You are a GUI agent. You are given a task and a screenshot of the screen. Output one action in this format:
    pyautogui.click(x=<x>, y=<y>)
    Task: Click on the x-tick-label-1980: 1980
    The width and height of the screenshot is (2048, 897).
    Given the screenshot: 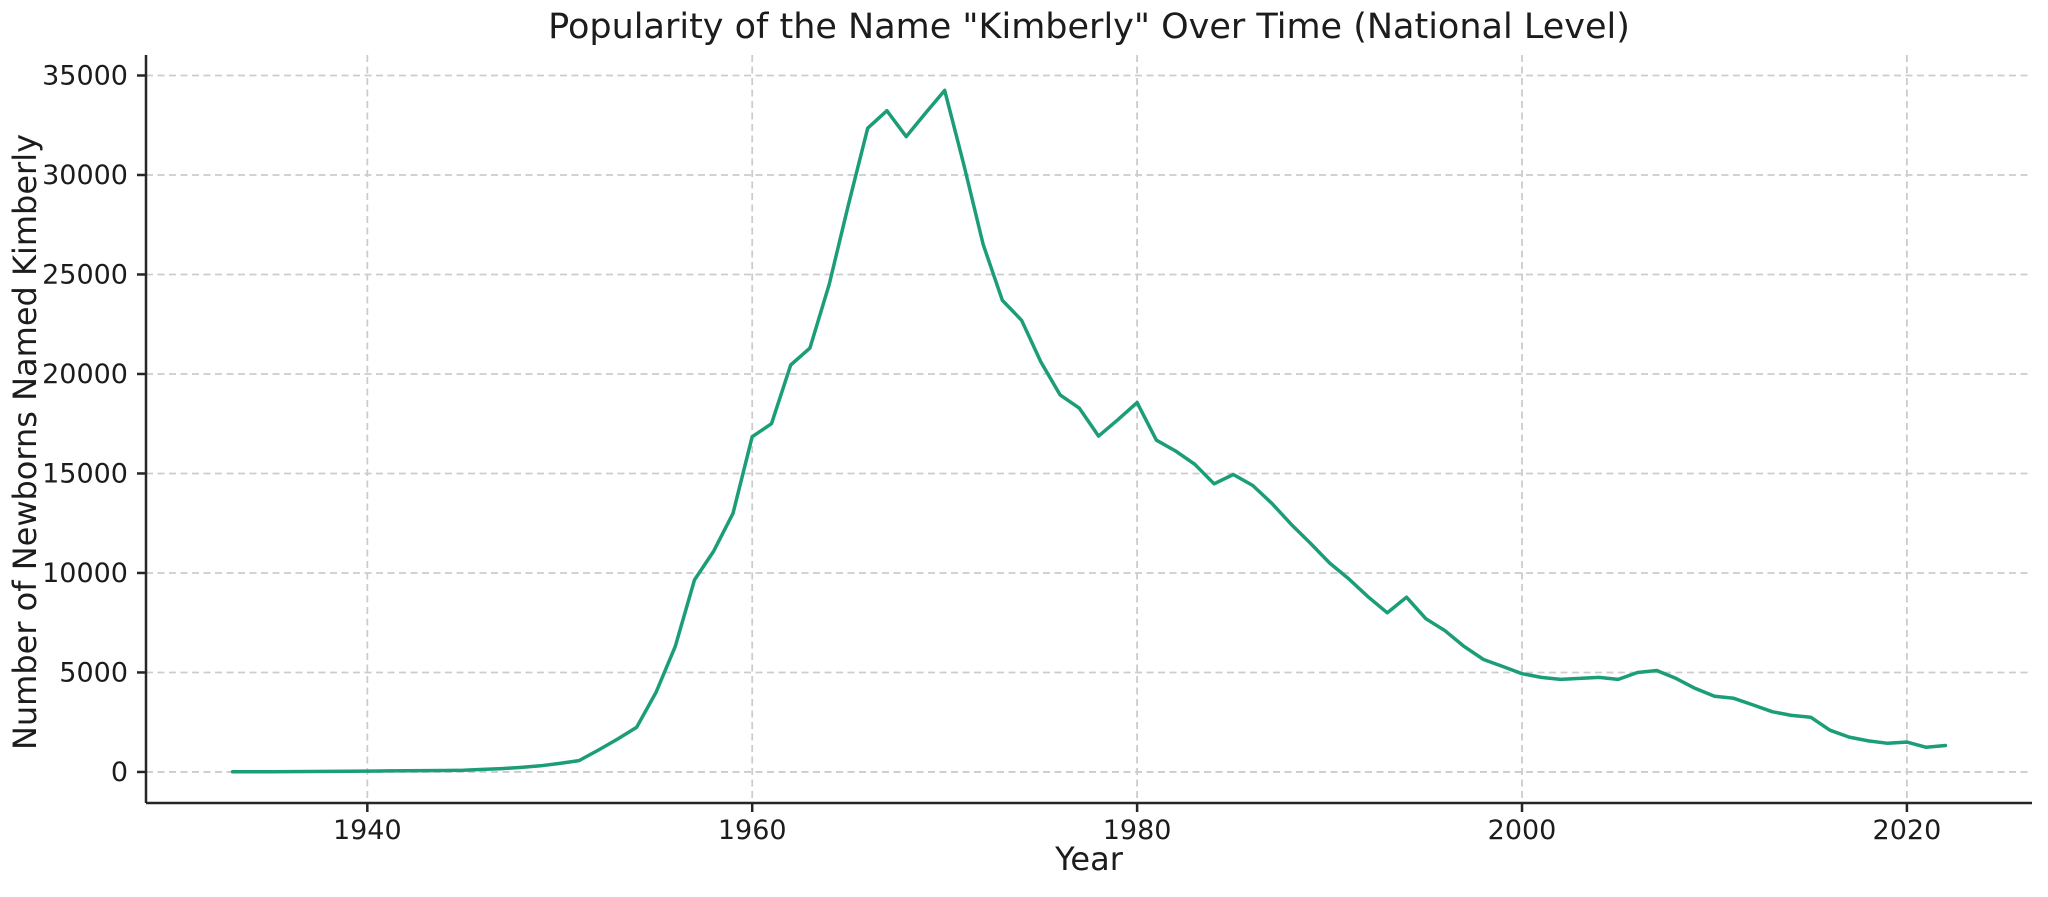 What is the action you would take?
    pyautogui.click(x=1137, y=830)
    